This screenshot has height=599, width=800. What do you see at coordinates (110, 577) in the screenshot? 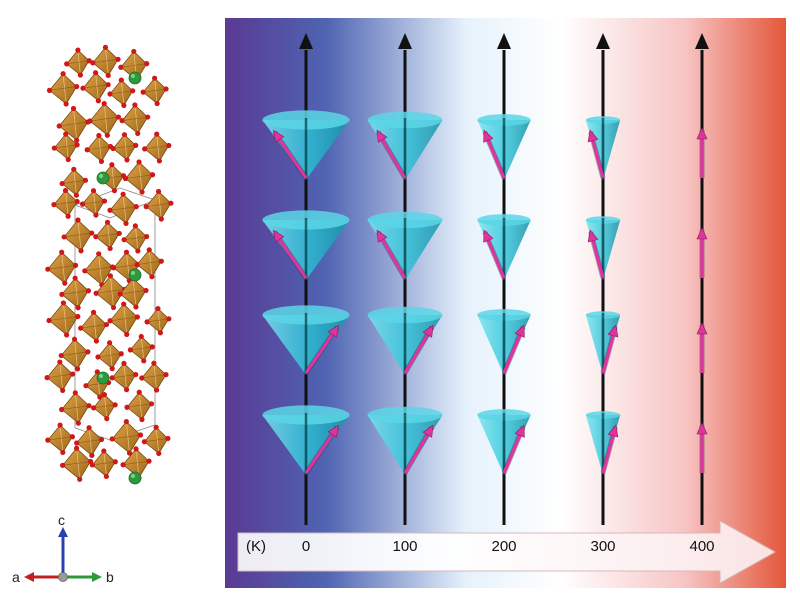
I see `b-axis-label: b` at bounding box center [110, 577].